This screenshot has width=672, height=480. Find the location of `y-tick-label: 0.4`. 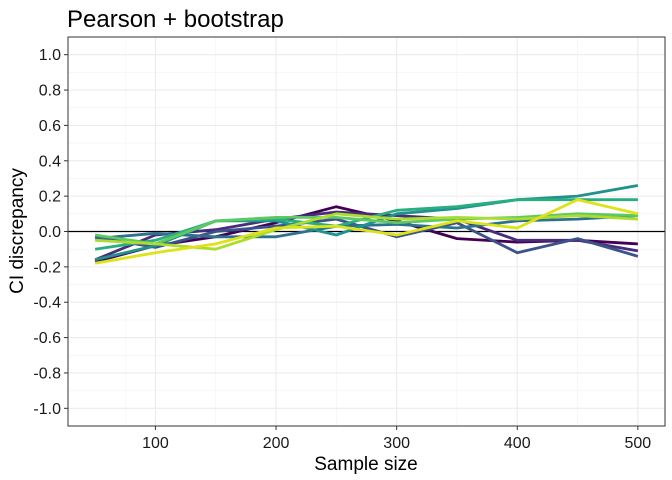

y-tick-label: 0.4 is located at coordinates (50, 161).